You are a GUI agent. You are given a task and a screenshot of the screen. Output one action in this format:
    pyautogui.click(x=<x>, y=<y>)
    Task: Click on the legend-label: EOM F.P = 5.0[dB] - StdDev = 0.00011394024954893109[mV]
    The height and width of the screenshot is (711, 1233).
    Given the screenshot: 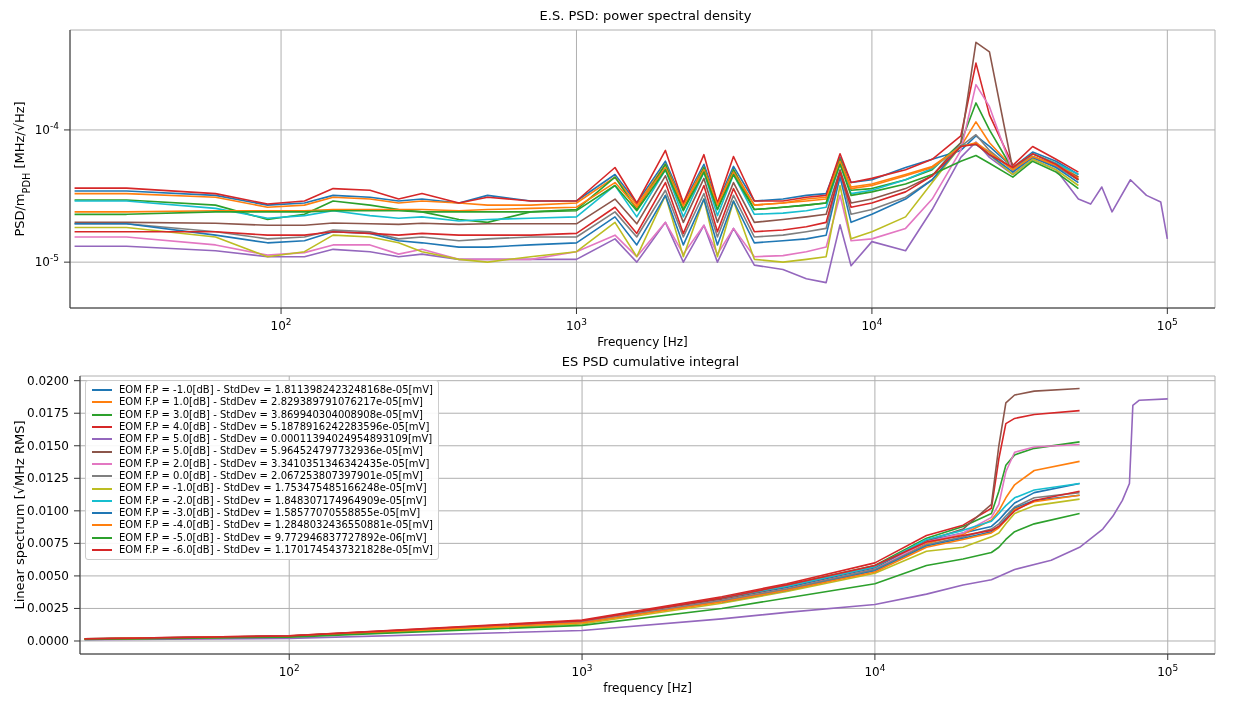 What is the action you would take?
    pyautogui.click(x=276, y=439)
    